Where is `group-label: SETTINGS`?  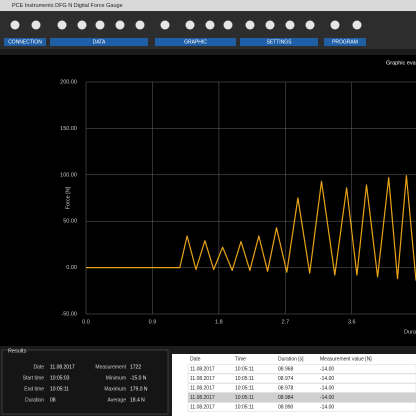
group-label: SETTINGS is located at coordinates (279, 43).